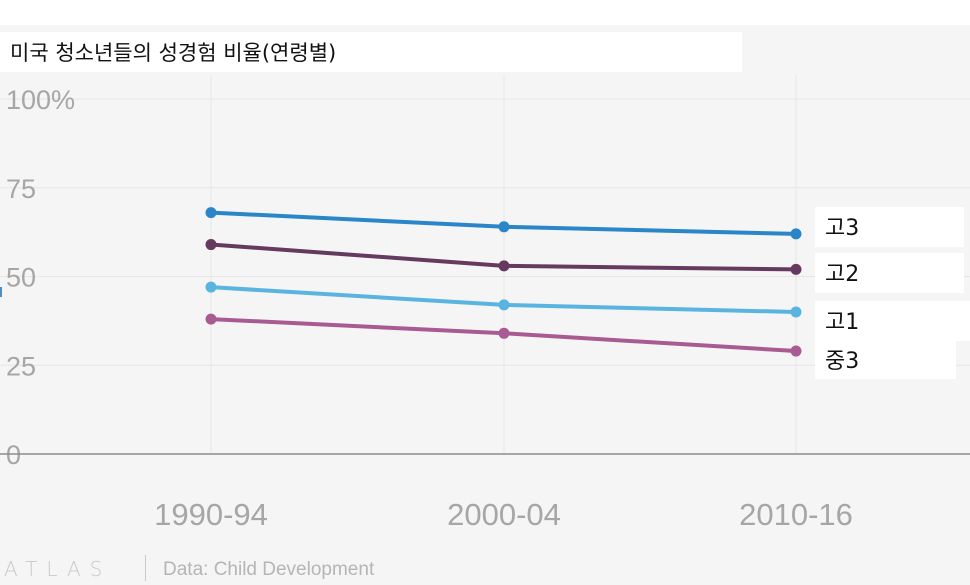  I want to click on x-tick-label: 2000-04, so click(504, 514).